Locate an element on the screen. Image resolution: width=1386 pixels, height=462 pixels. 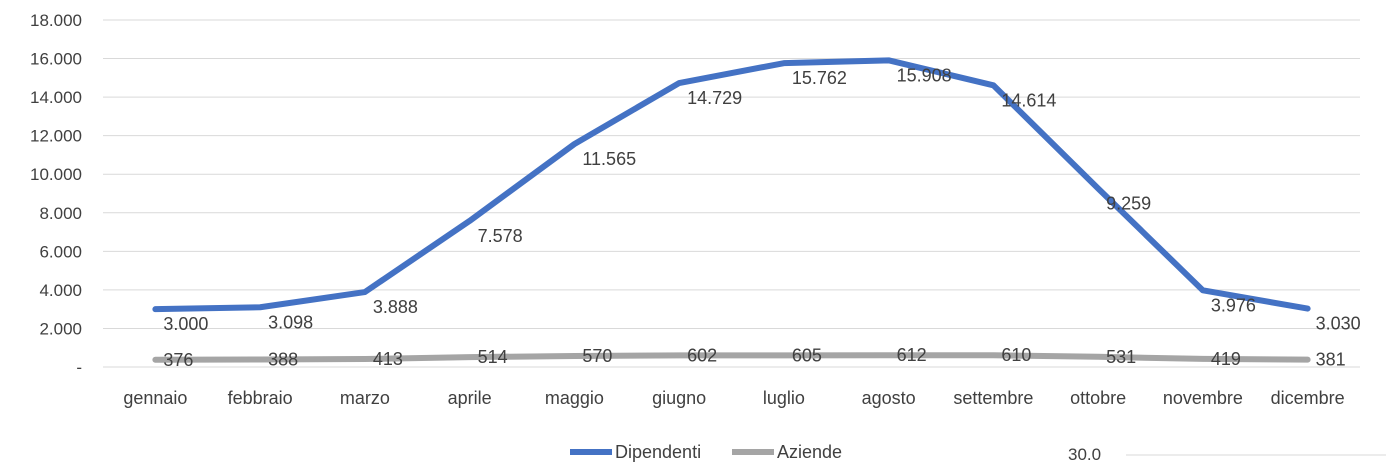
data-label-dipendenti: 3.888 is located at coordinates (395, 307).